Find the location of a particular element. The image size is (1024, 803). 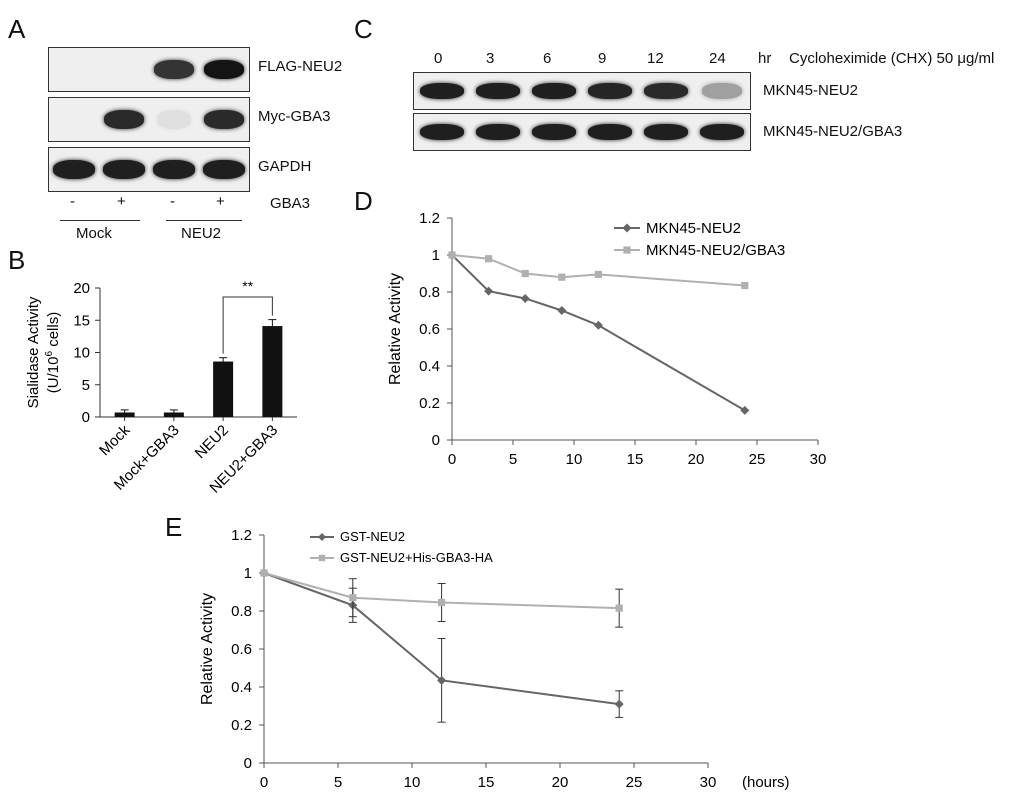

legend-label: MKN45-NEU2 is located at coordinates (693, 228).